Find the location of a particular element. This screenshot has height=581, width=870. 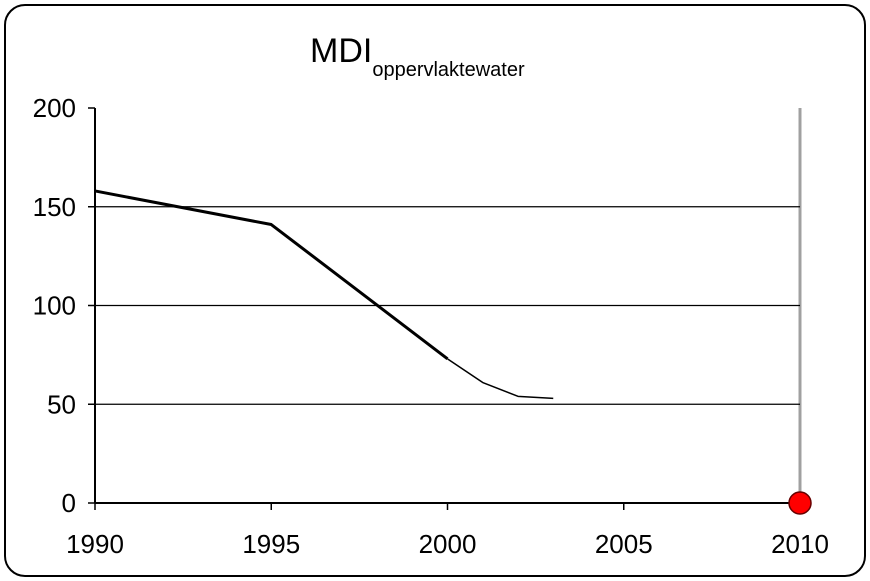

chart-title: MDIoppervlaktewater is located at coordinates (417, 56).